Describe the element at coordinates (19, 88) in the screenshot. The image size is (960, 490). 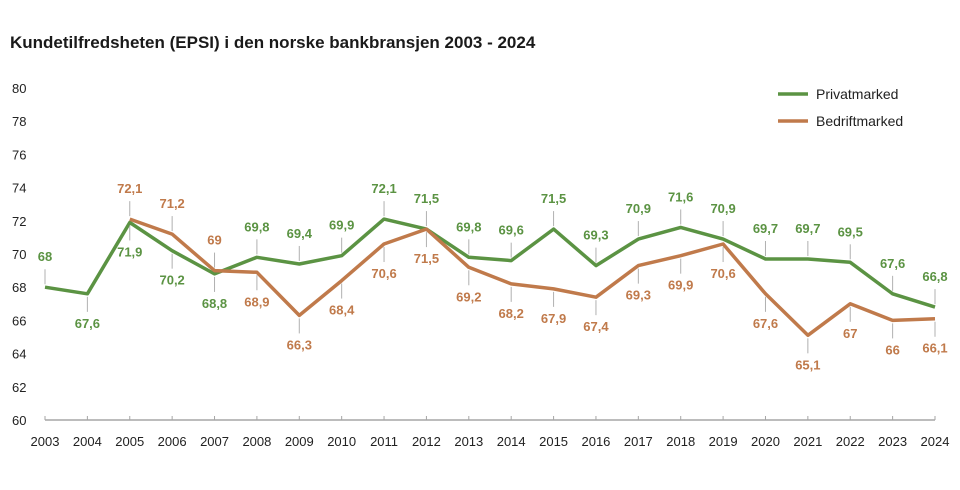
I see `y-tick-label: 80` at that location.